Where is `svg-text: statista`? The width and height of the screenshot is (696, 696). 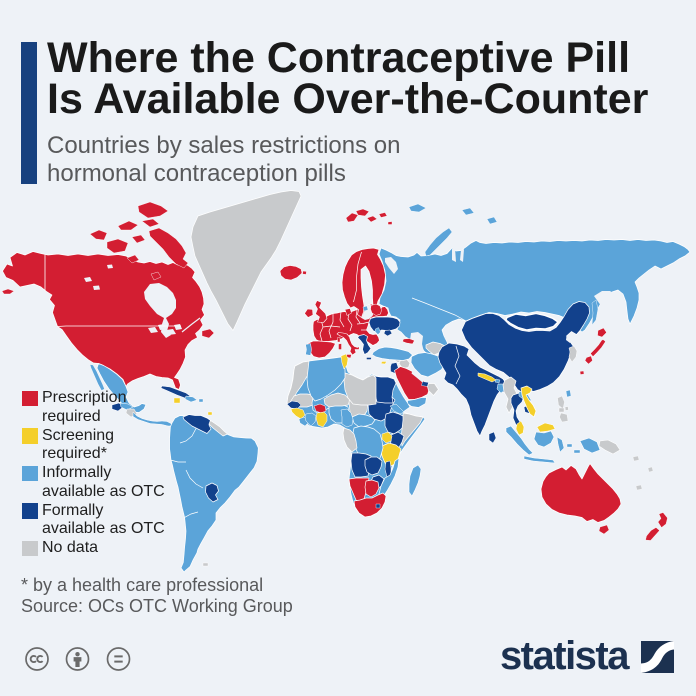 svg-text: statista is located at coordinates (565, 654).